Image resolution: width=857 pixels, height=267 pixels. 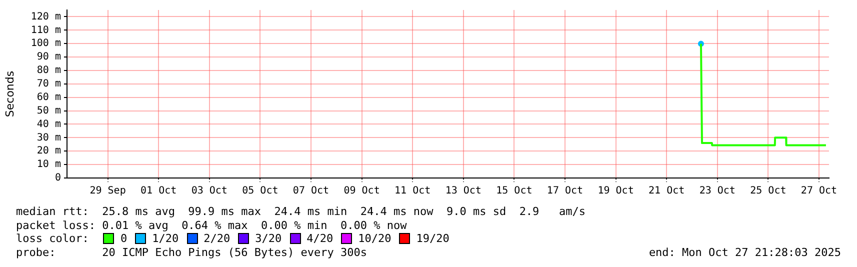 I want to click on x-tick-label: 05 Oct, so click(x=260, y=191).